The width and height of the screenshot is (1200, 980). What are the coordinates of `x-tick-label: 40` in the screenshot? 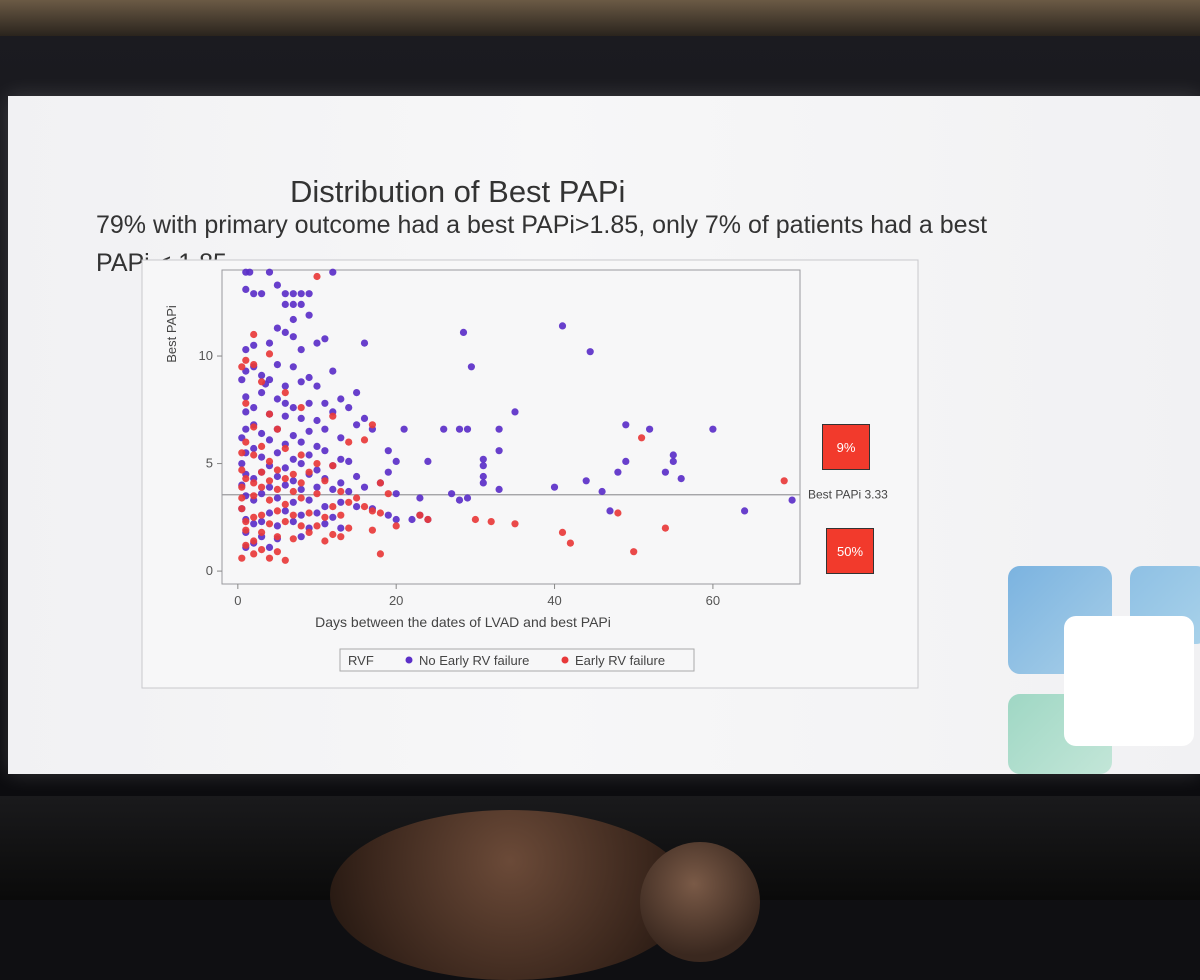 It's located at (554, 600).